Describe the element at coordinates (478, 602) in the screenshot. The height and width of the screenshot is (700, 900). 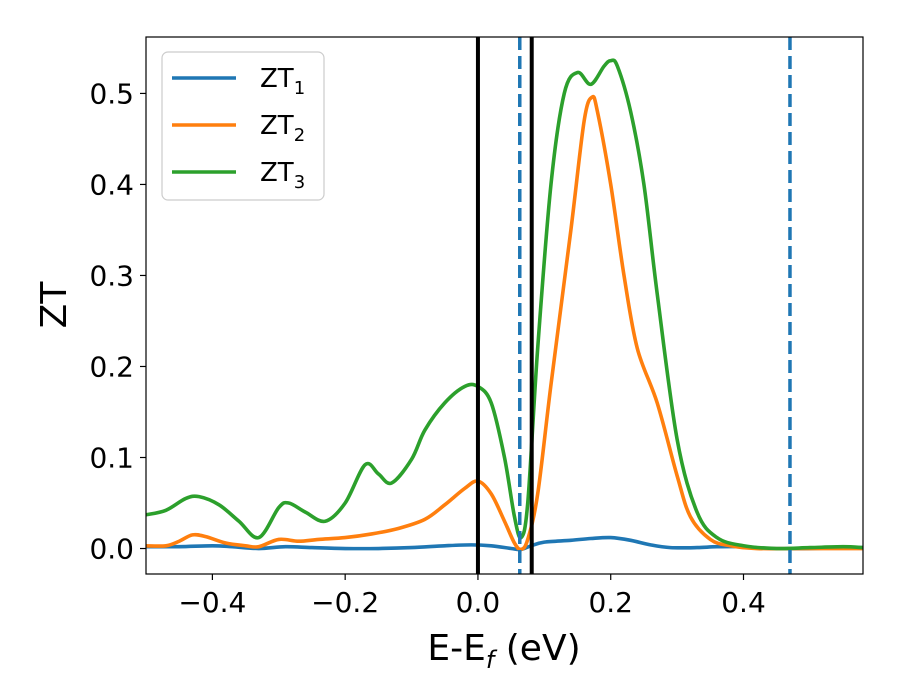
I see `x-tick-label: 0.0` at that location.